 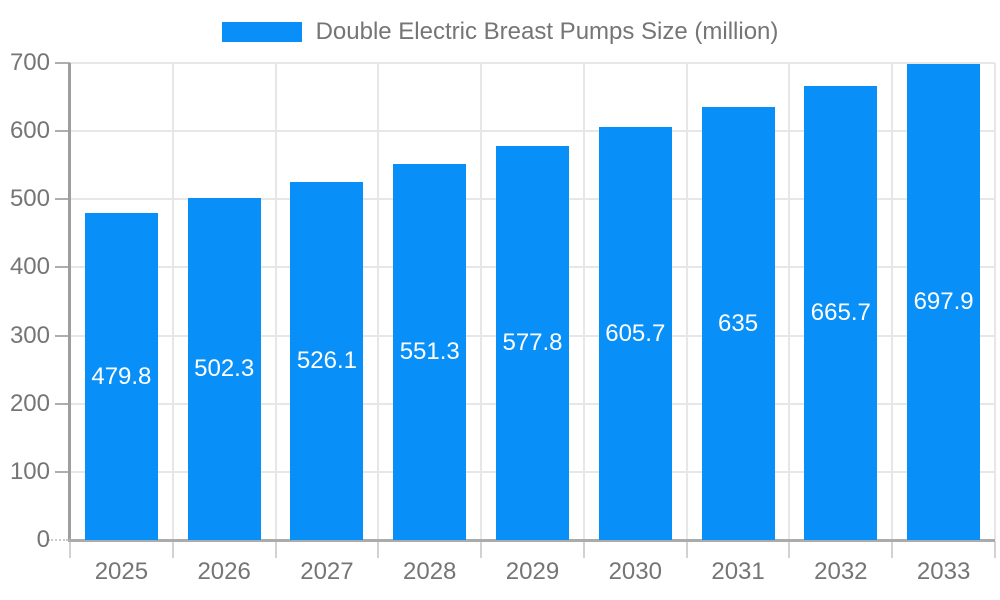 I want to click on x-axis-label-2032: 2032, so click(x=841, y=571).